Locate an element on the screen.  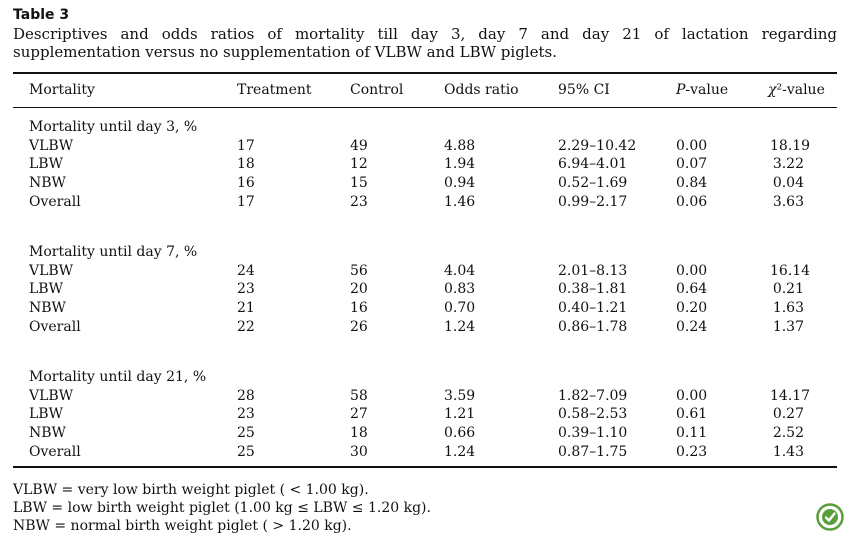
group-title: Mortality until day 7, % is located at coordinates (113, 252).